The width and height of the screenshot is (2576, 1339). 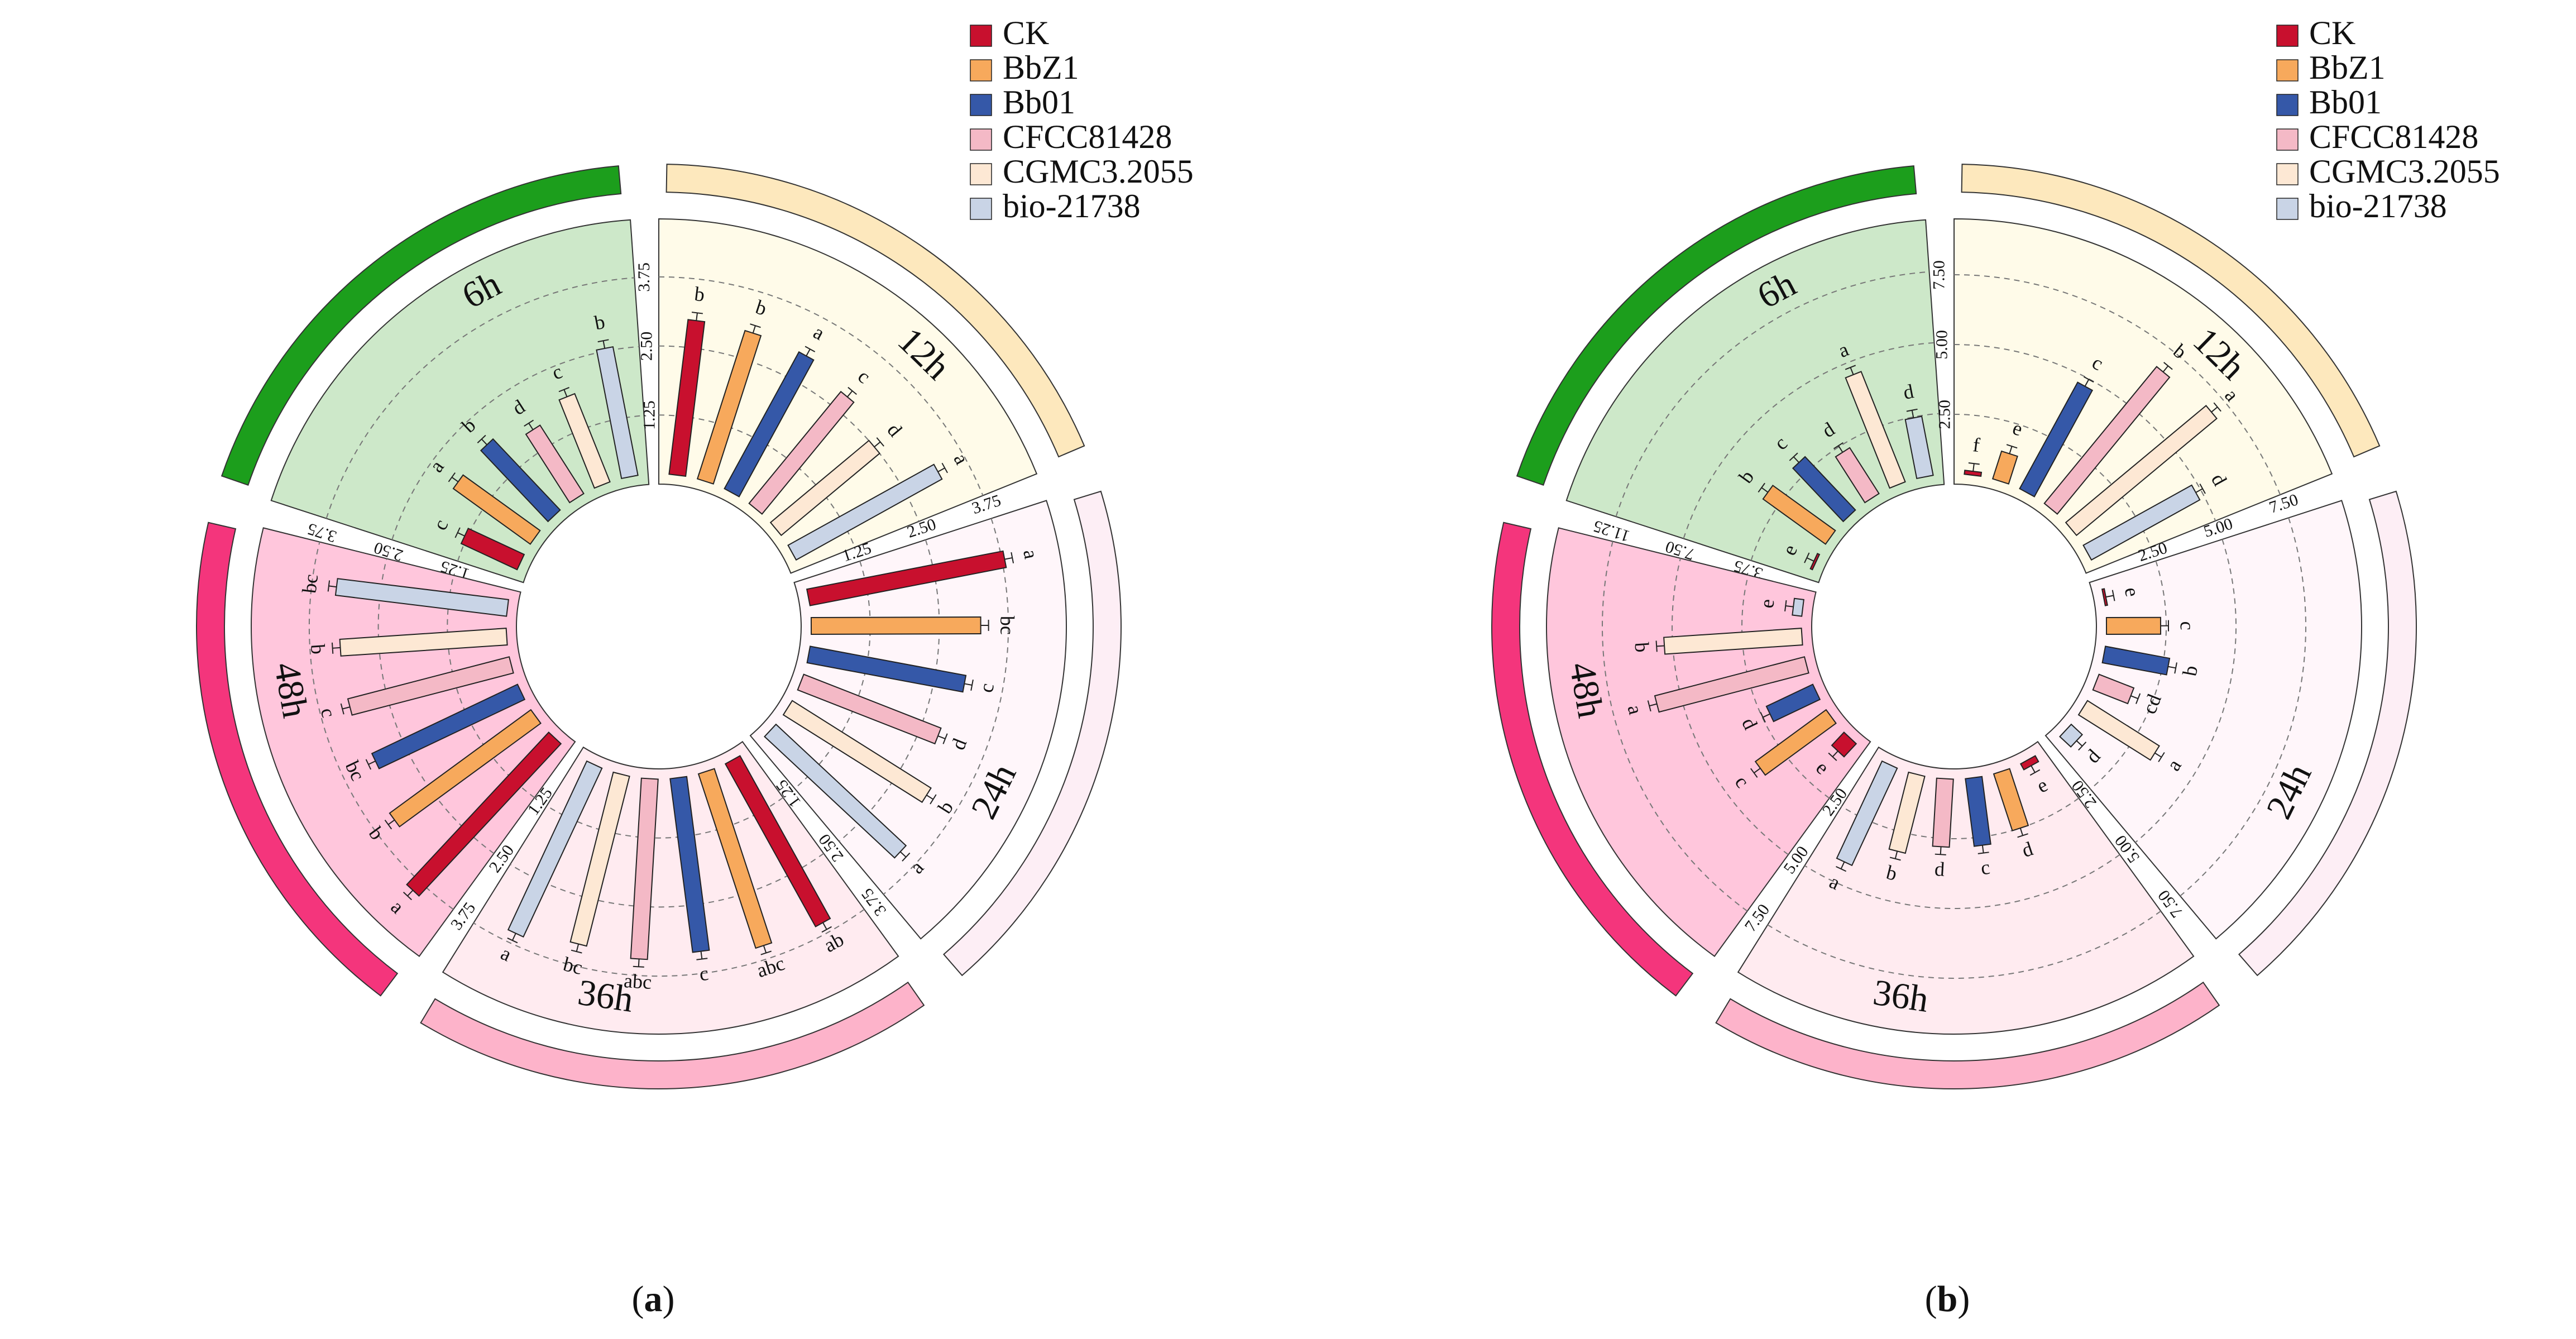 I want to click on tick-label: 2.50, so click(x=1944, y=414).